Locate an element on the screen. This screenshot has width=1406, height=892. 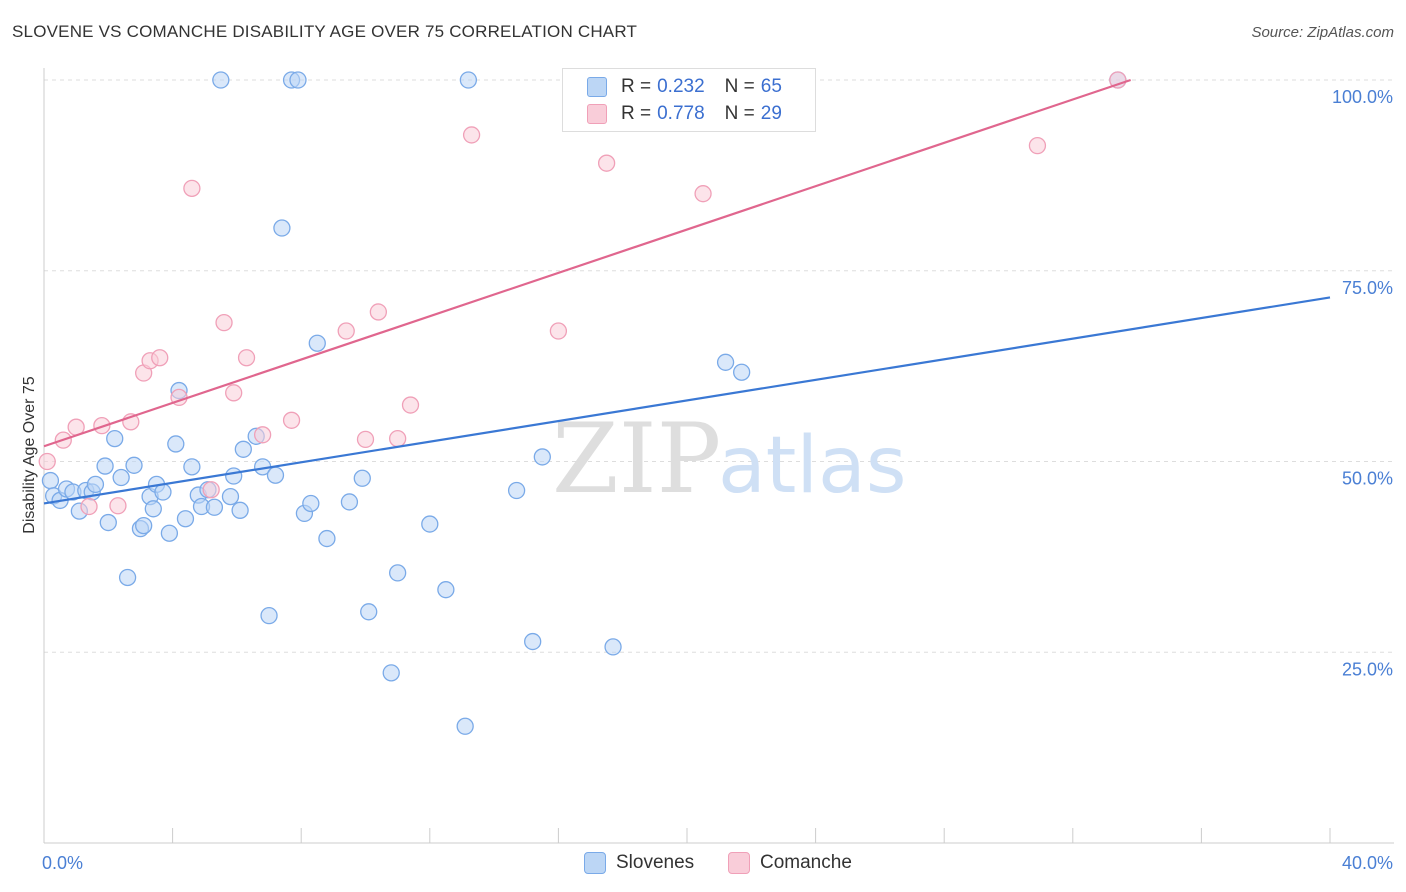
series-legend: Slovenes Comanche is located at coordinates (703, 865).